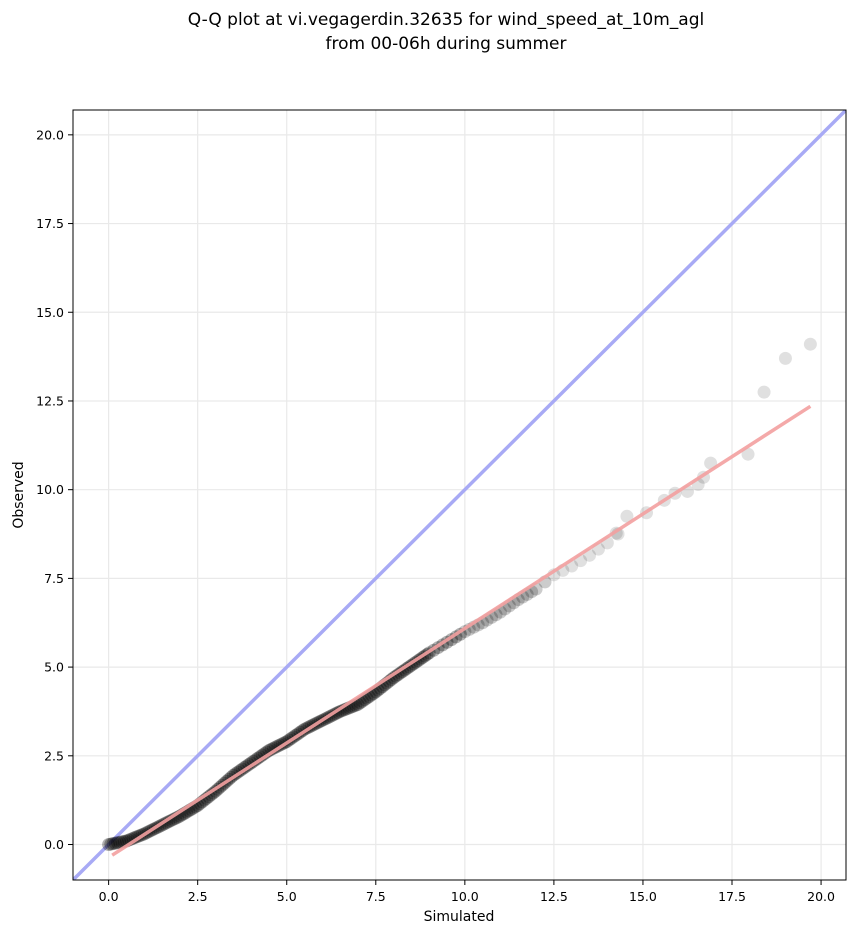  I want to click on x-tick-label: 0.0, so click(109, 896).